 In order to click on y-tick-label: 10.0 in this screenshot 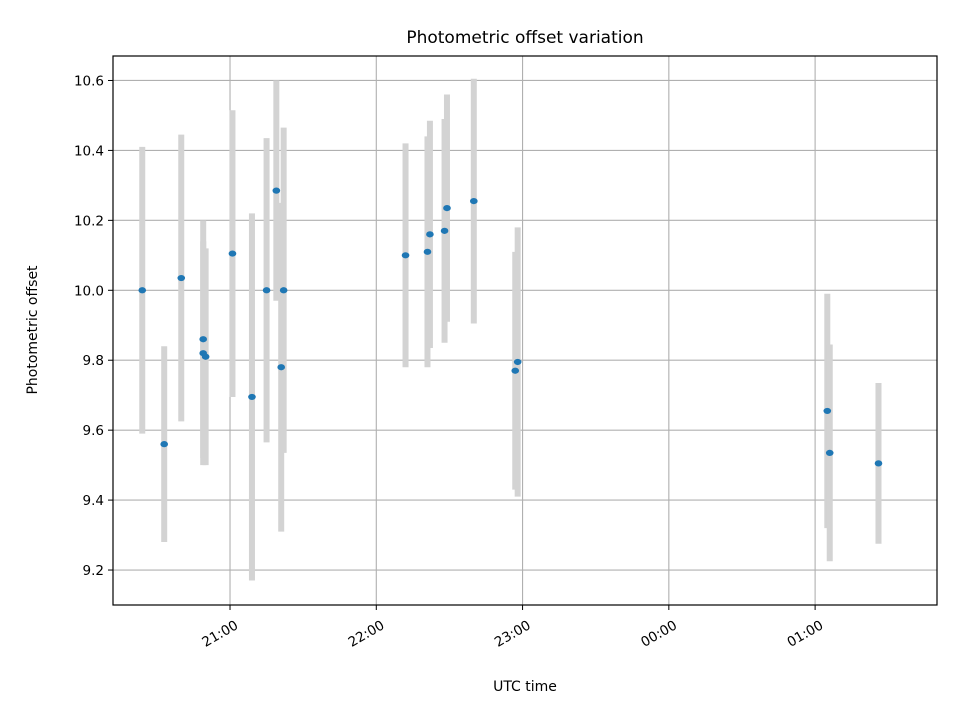, I will do `click(89, 291)`.